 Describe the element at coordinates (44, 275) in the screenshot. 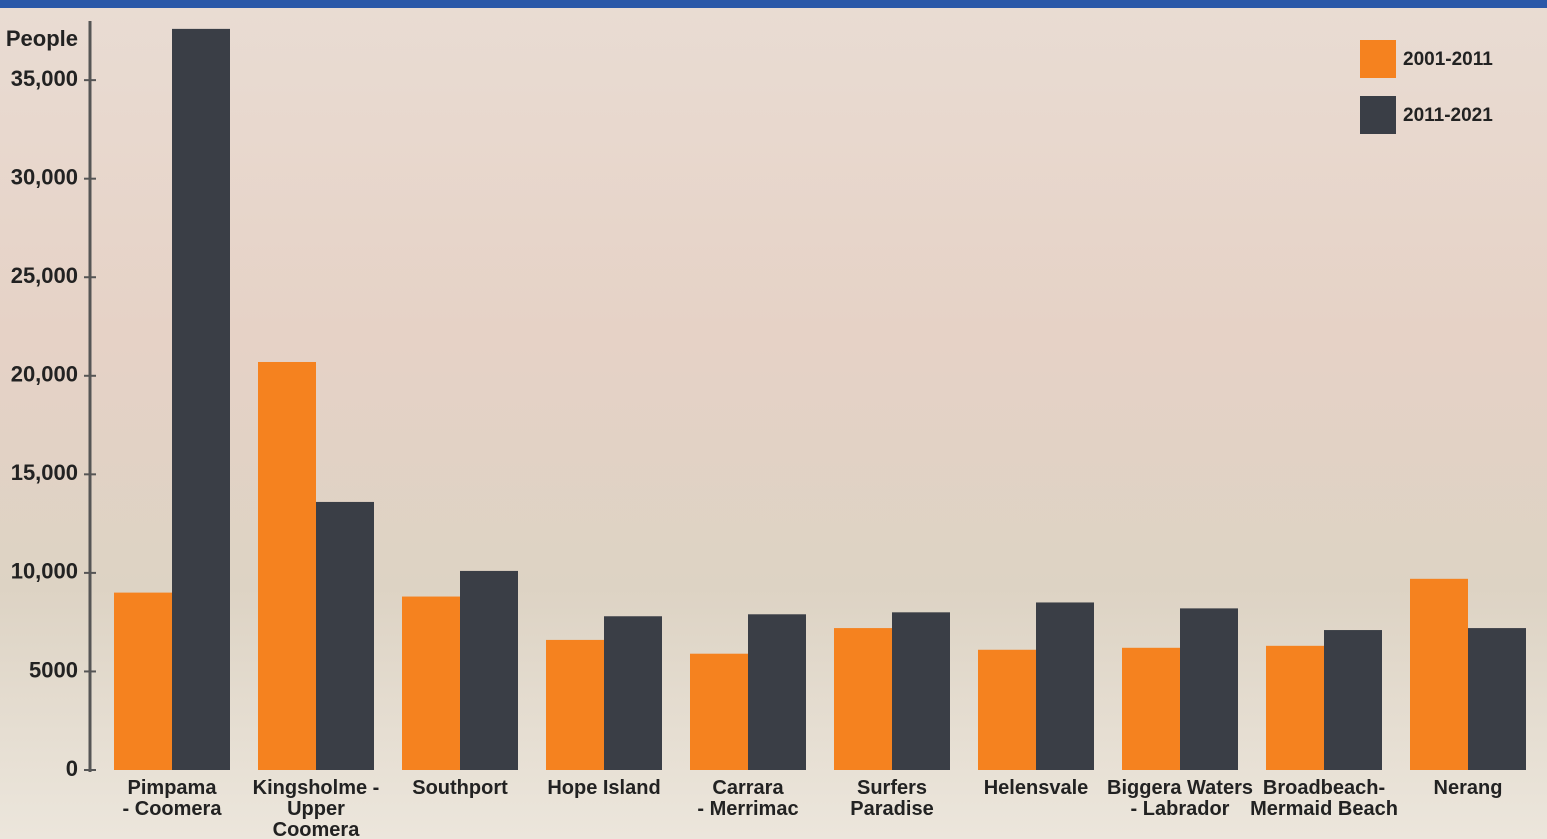

I see `y-tick-label: 25,000` at that location.